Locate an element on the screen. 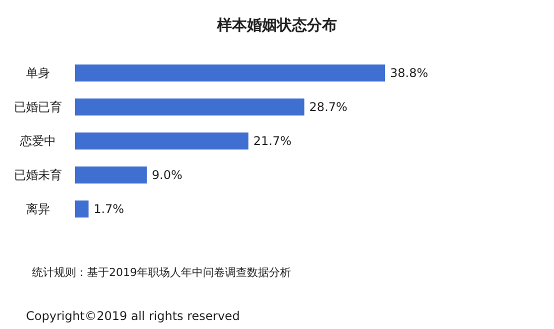 The image size is (554, 329). data-label: 38.8% is located at coordinates (409, 73).